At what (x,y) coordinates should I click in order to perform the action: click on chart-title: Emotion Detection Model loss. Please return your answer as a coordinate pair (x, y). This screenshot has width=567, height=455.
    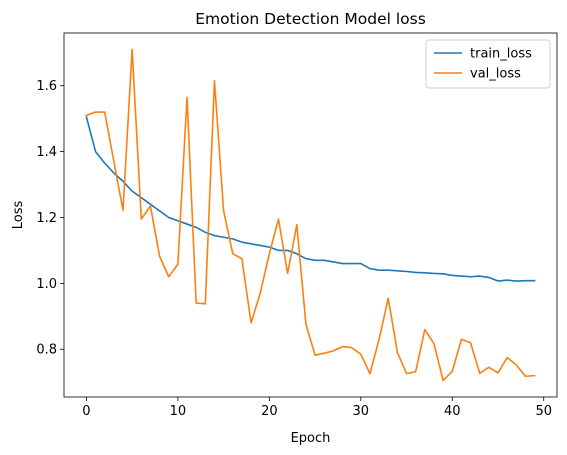
    Looking at the image, I should click on (310, 19).